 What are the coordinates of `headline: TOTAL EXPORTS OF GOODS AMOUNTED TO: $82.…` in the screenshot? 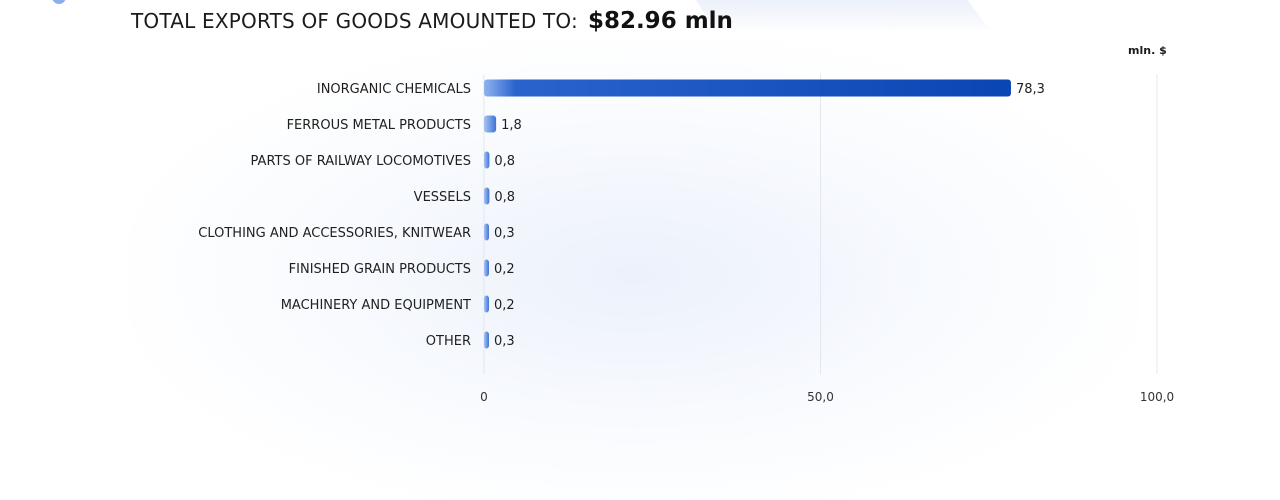 It's located at (432, 26).